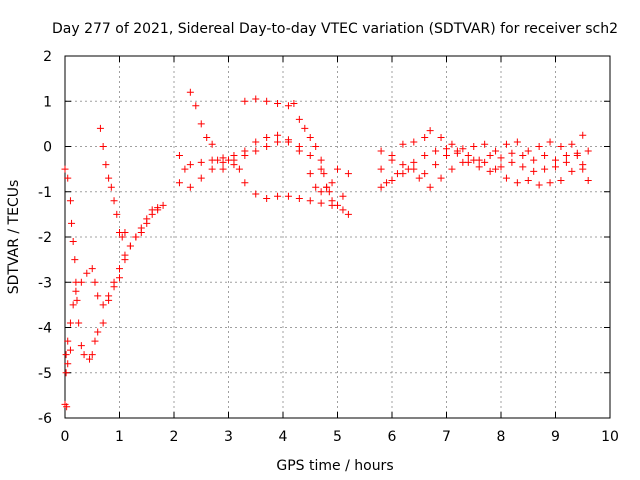  Describe the element at coordinates (45, 329) in the screenshot. I see `y-tick-label: -4` at that location.